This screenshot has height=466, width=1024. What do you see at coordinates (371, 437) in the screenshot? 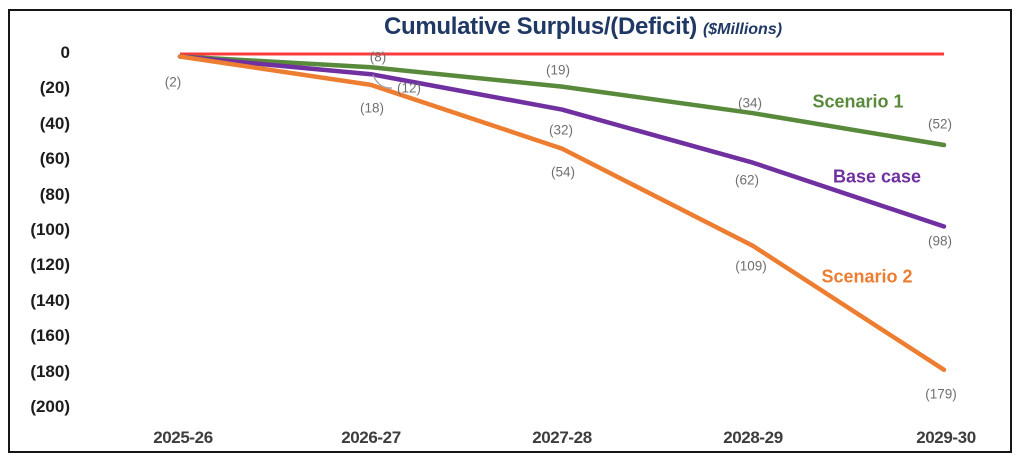
I see `x-tick-label-2026-27: 2026-27` at bounding box center [371, 437].